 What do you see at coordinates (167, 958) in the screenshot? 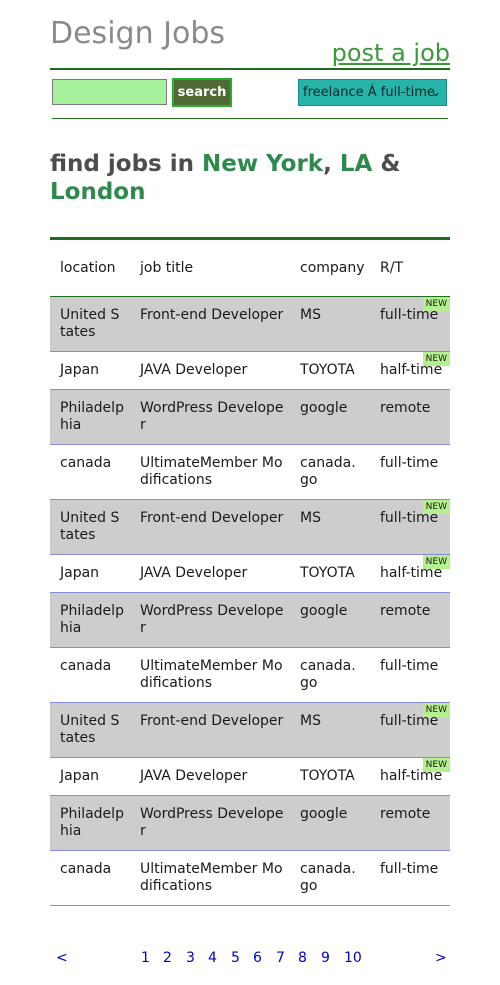
I see `page-link: 2` at bounding box center [167, 958].